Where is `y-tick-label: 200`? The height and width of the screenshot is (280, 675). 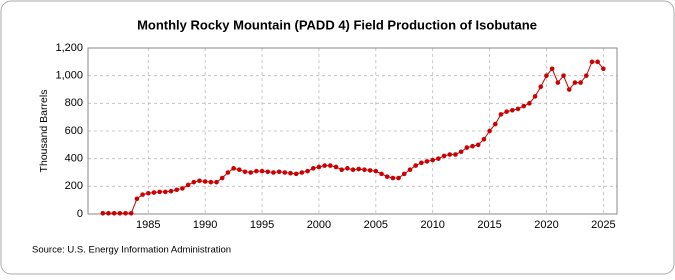 y-tick-label: 200 is located at coordinates (74, 186).